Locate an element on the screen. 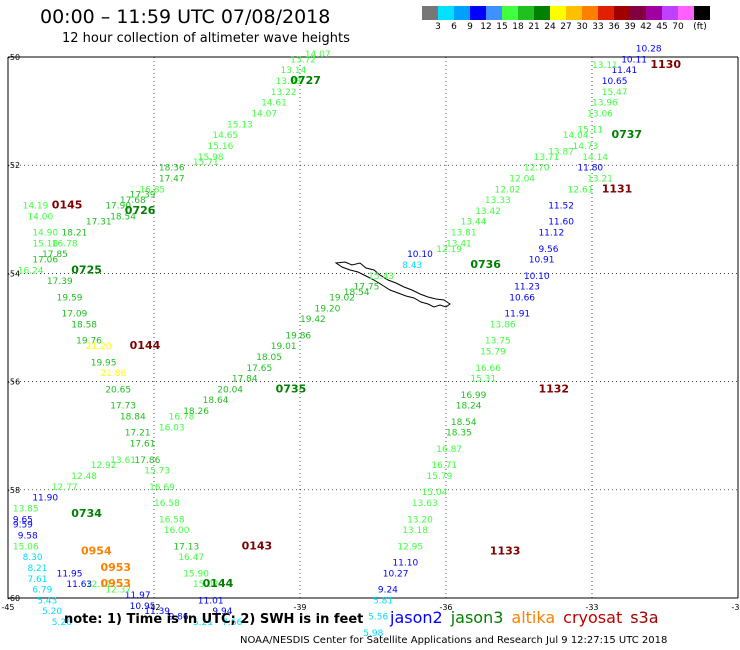 The height and width of the screenshot is (650, 740). wave-height-label: 12.04 is located at coordinates (522, 179).